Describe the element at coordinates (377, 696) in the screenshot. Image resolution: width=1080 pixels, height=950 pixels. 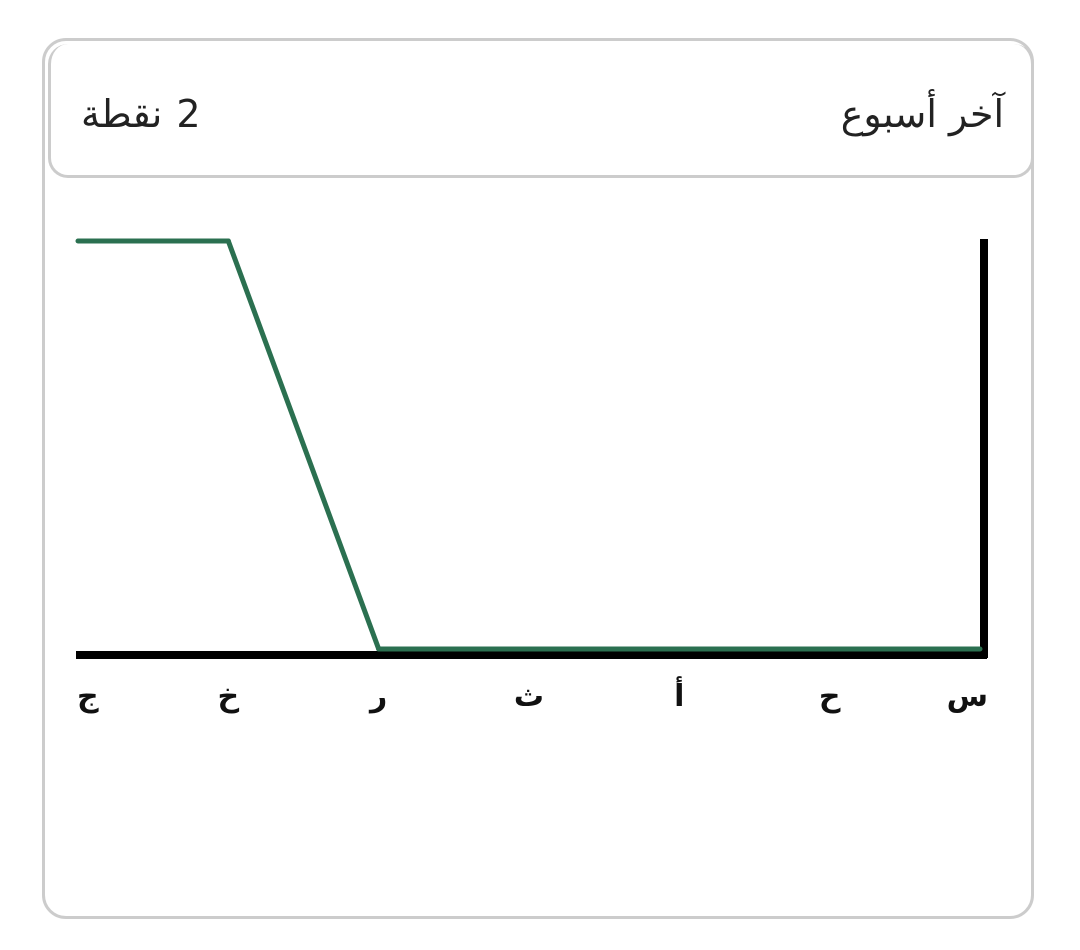
I see `x-tick-label: ر` at that location.